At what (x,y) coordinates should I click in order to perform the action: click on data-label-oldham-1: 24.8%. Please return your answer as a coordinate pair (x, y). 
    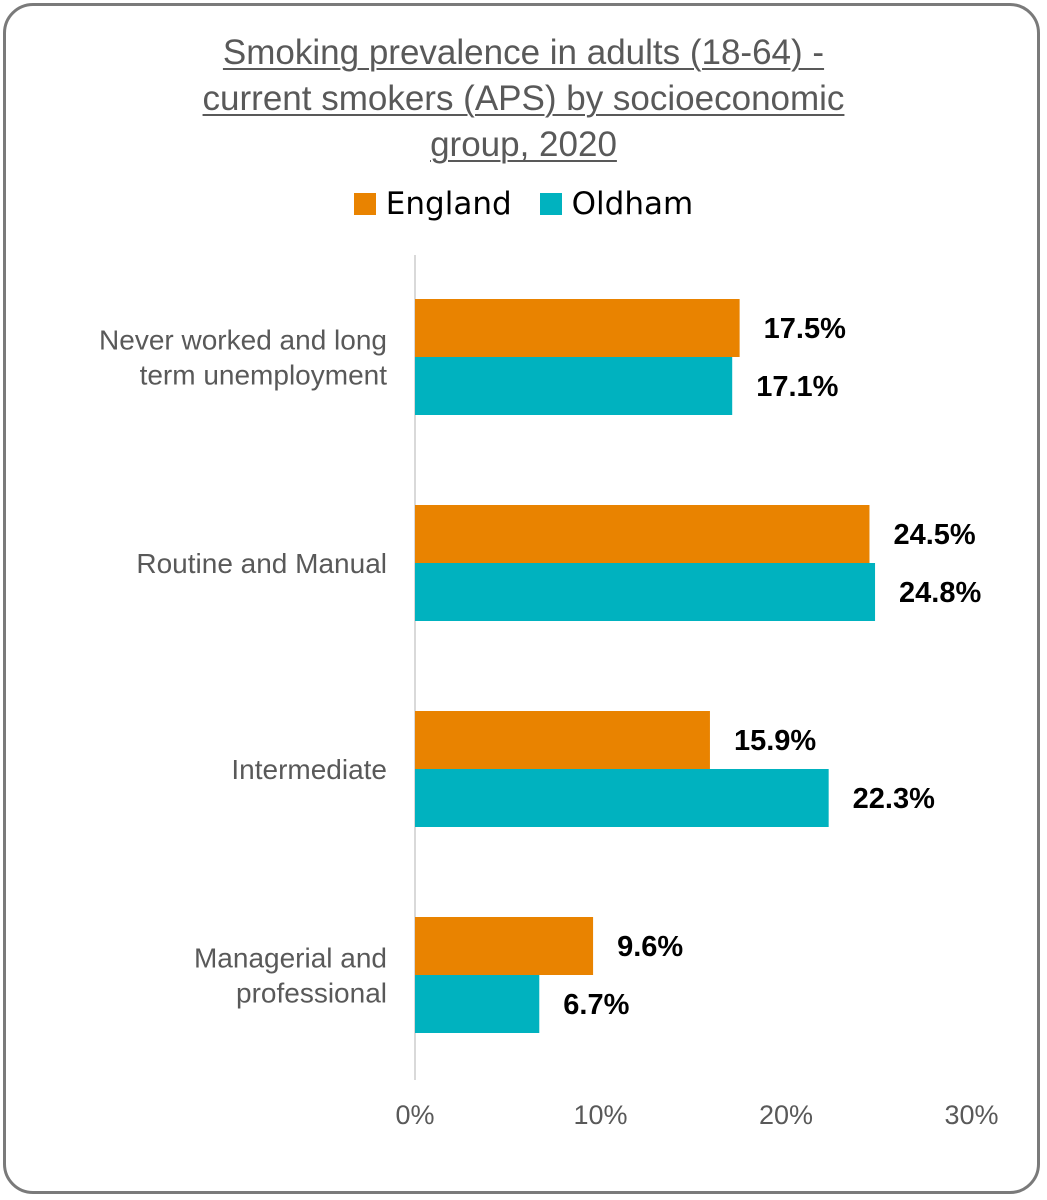
    Looking at the image, I should click on (940, 593).